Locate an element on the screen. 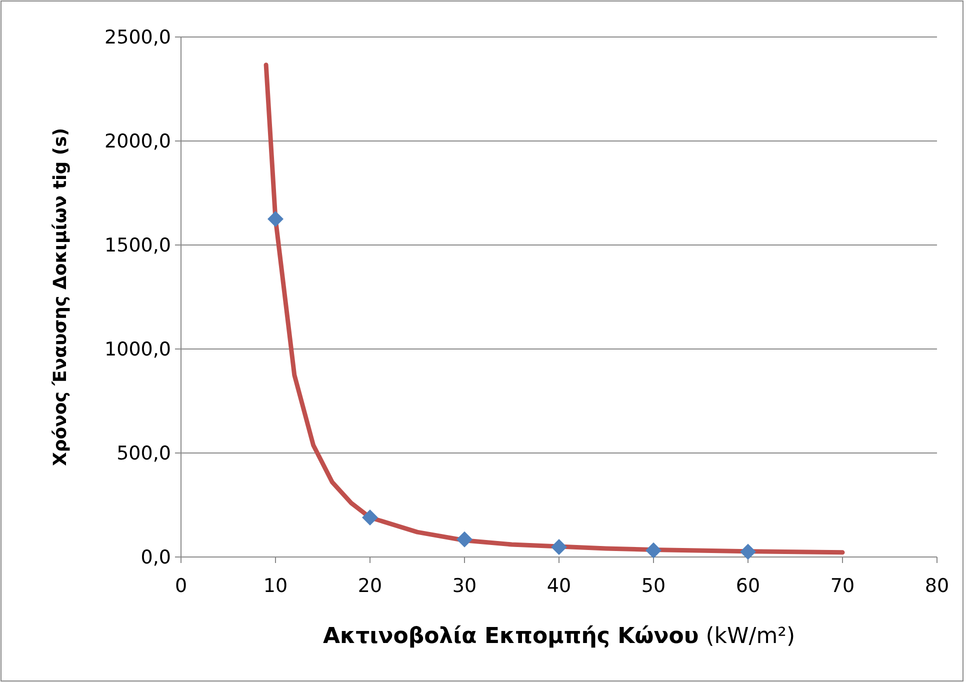 The height and width of the screenshot is (682, 970). x-tick-label: 20 is located at coordinates (370, 586).